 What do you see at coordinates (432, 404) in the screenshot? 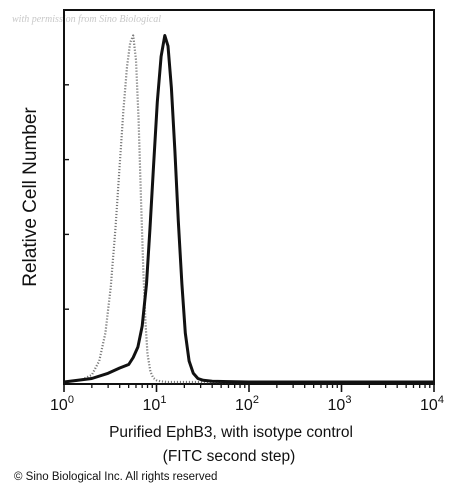
I see `x-tick-label: 10⁴` at bounding box center [432, 404].